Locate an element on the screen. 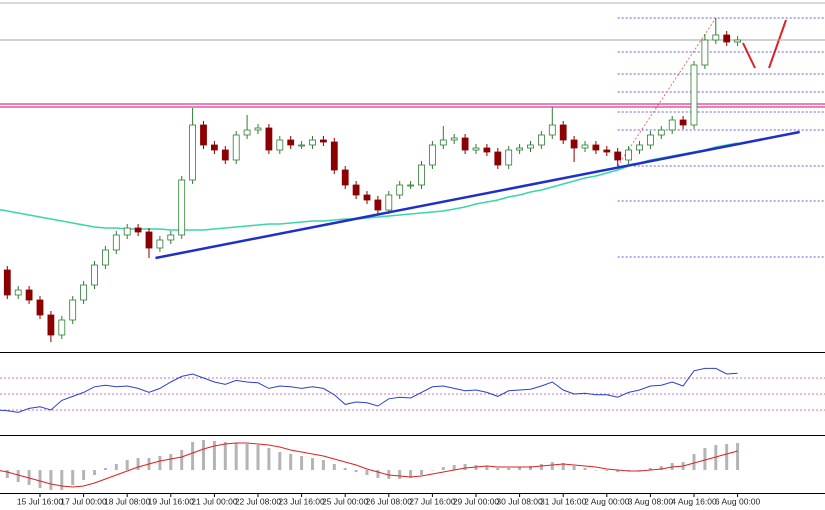 This screenshot has height=510, width=825. x-tick-label: 19 Jul 16:00 is located at coordinates (171, 501).